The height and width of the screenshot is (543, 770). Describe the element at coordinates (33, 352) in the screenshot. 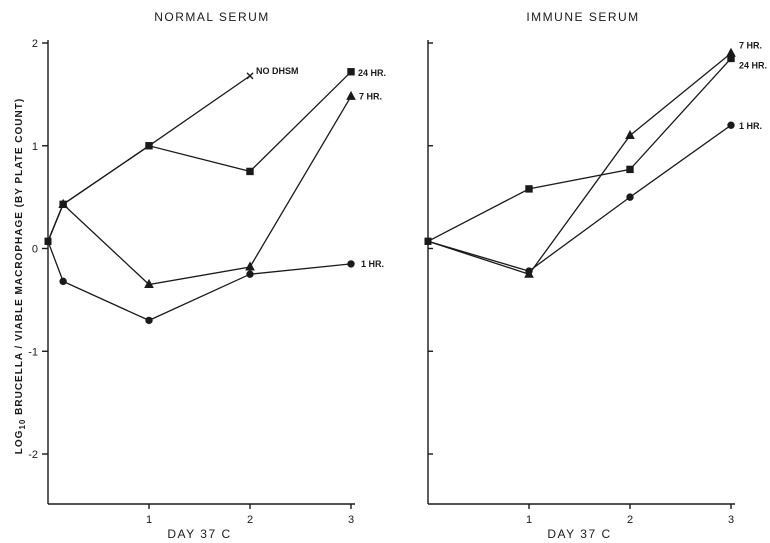

I see `y-tick-label: -1` at that location.